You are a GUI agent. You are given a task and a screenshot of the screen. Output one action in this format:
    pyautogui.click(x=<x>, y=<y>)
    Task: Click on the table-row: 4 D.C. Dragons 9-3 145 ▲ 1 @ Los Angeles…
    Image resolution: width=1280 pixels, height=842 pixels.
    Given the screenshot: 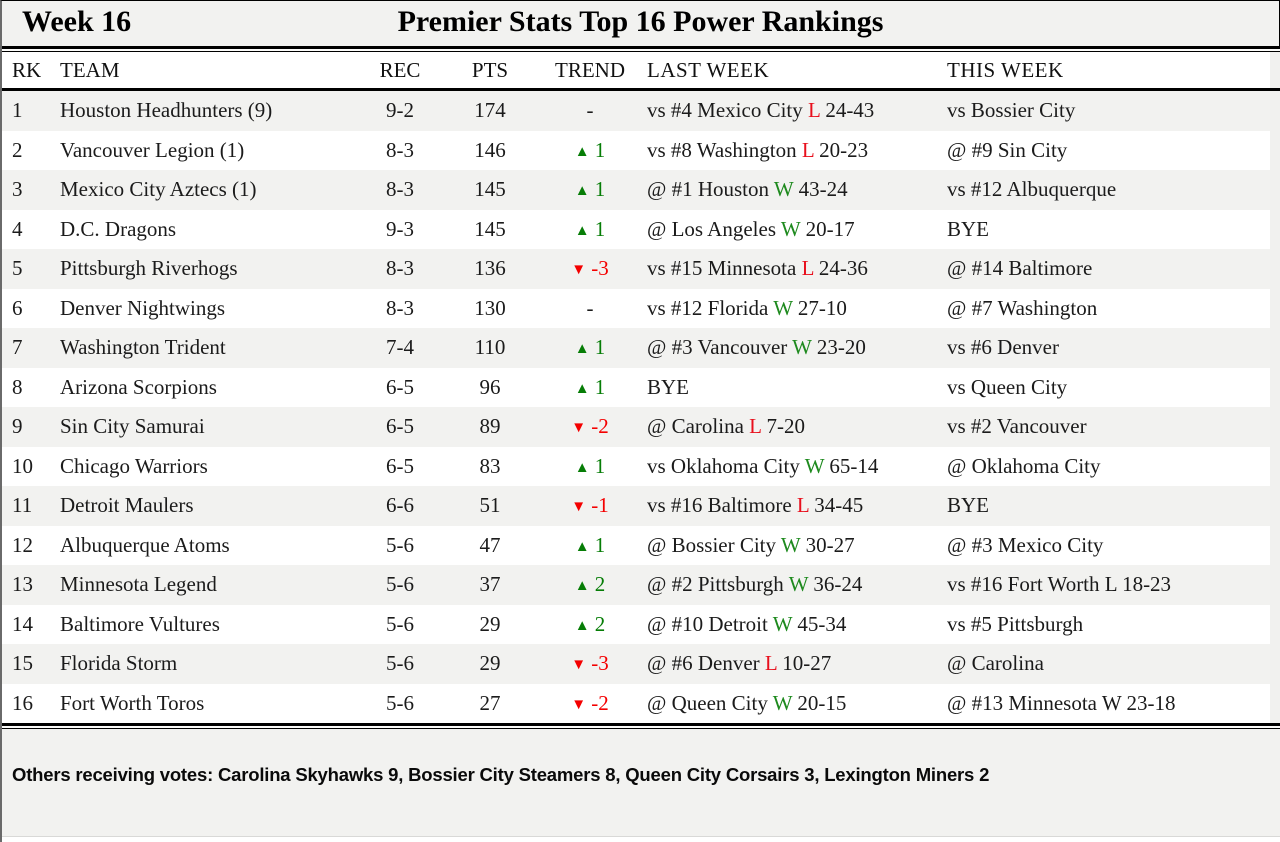 What is the action you would take?
    pyautogui.click(x=636, y=229)
    